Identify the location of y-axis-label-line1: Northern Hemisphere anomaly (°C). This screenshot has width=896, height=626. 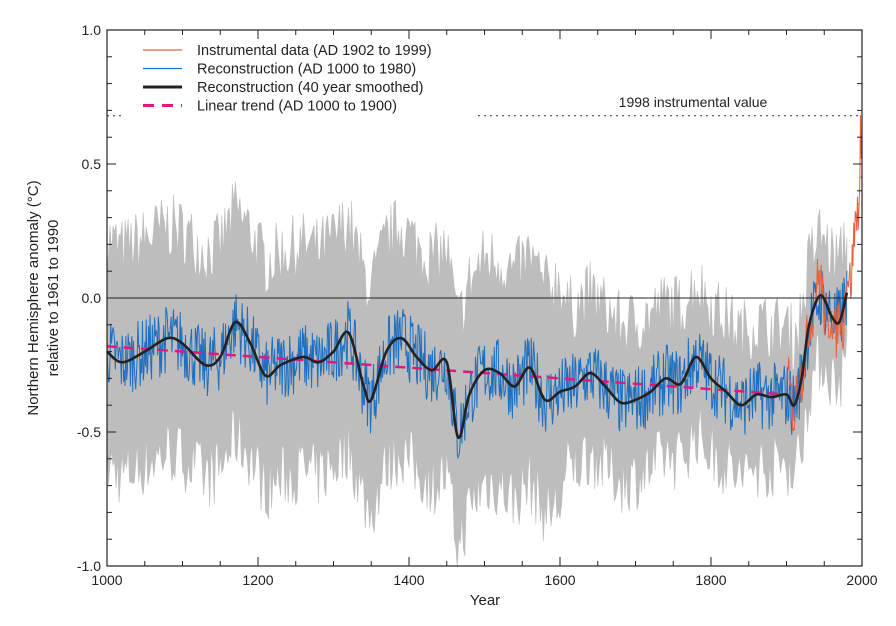
(33, 297).